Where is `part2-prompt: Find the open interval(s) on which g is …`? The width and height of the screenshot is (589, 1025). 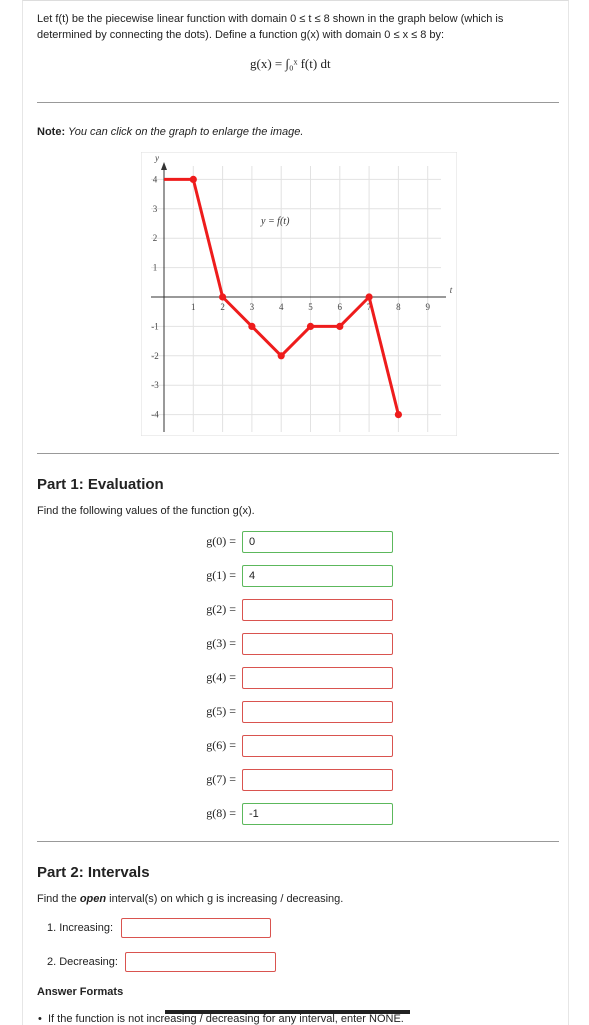
part2-prompt: Find the open interval(s) on which g is … is located at coordinates (190, 899).